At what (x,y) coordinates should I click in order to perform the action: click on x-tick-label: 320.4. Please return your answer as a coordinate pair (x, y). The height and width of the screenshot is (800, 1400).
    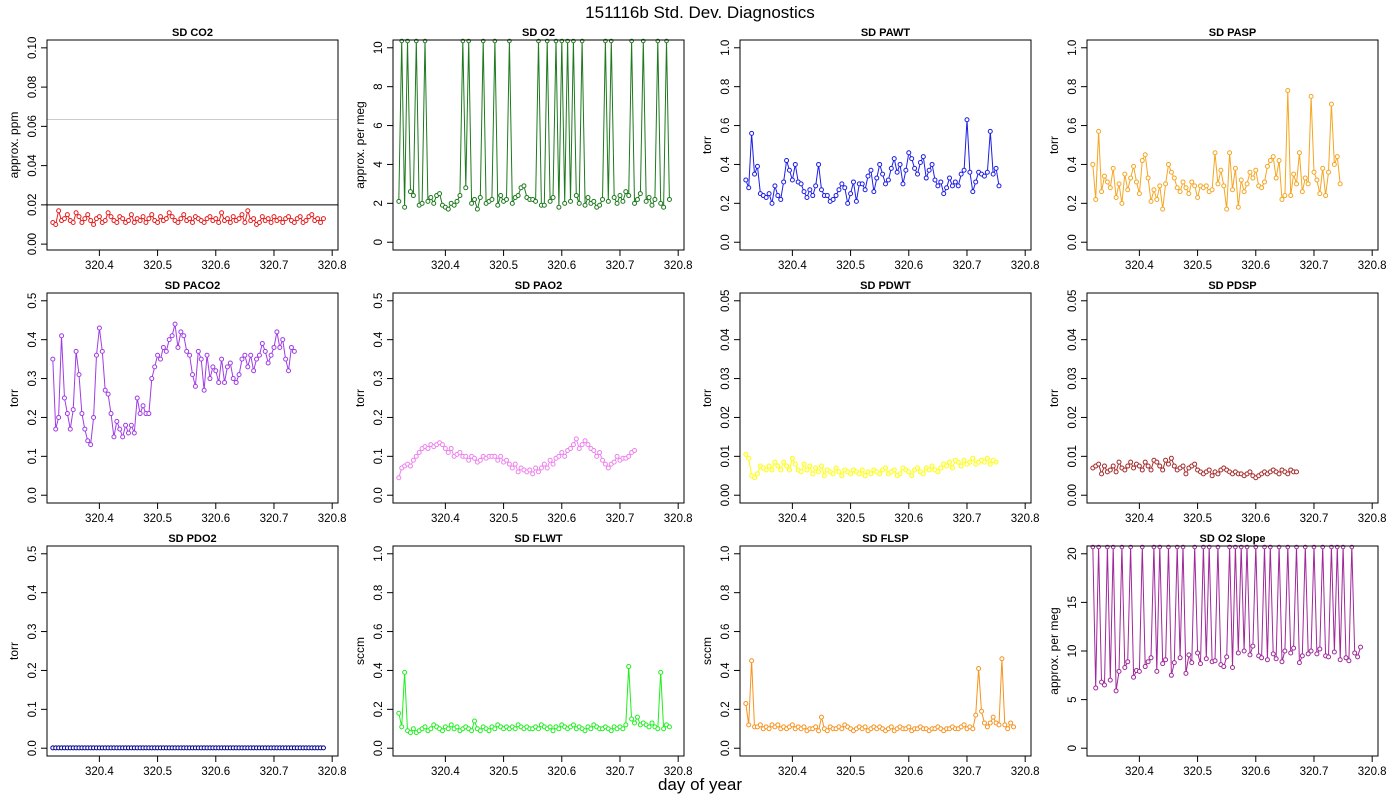
    Looking at the image, I should click on (1139, 519).